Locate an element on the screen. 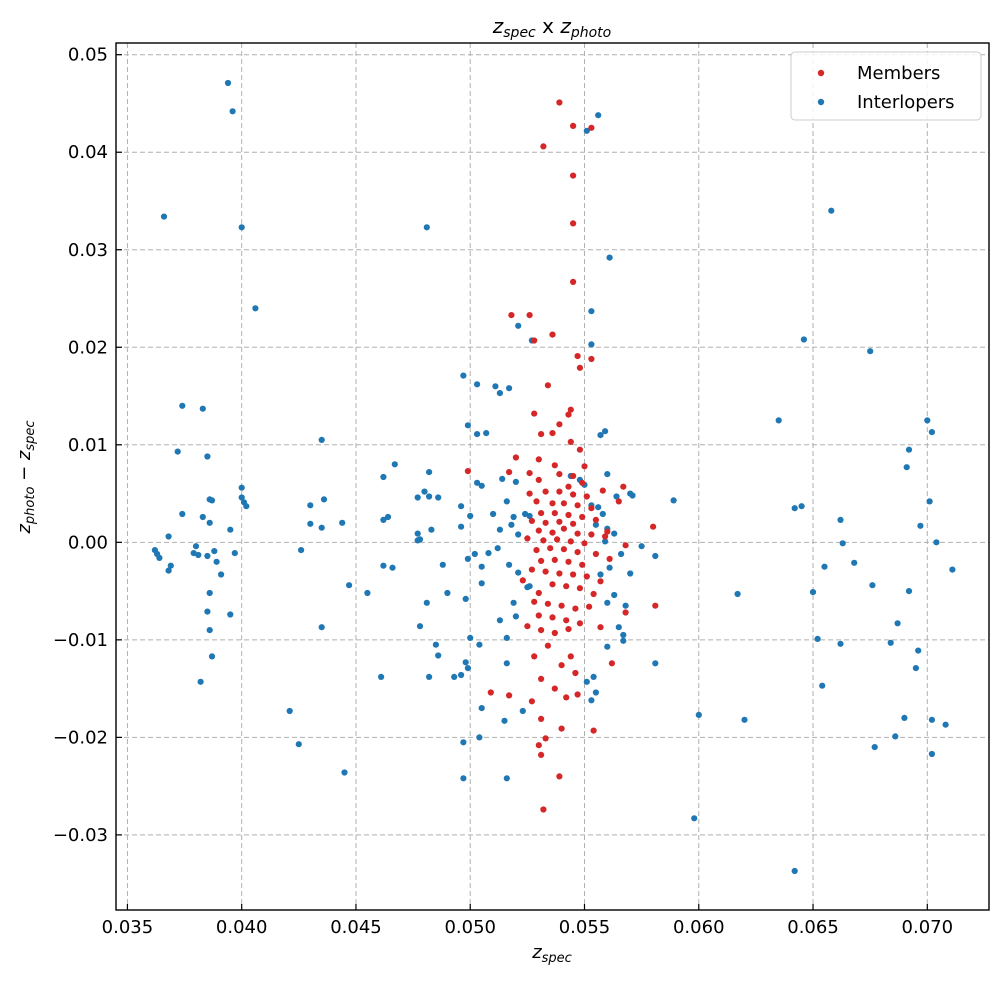 This screenshot has width=1004, height=983. legend-label-members: Members is located at coordinates (898, 73).